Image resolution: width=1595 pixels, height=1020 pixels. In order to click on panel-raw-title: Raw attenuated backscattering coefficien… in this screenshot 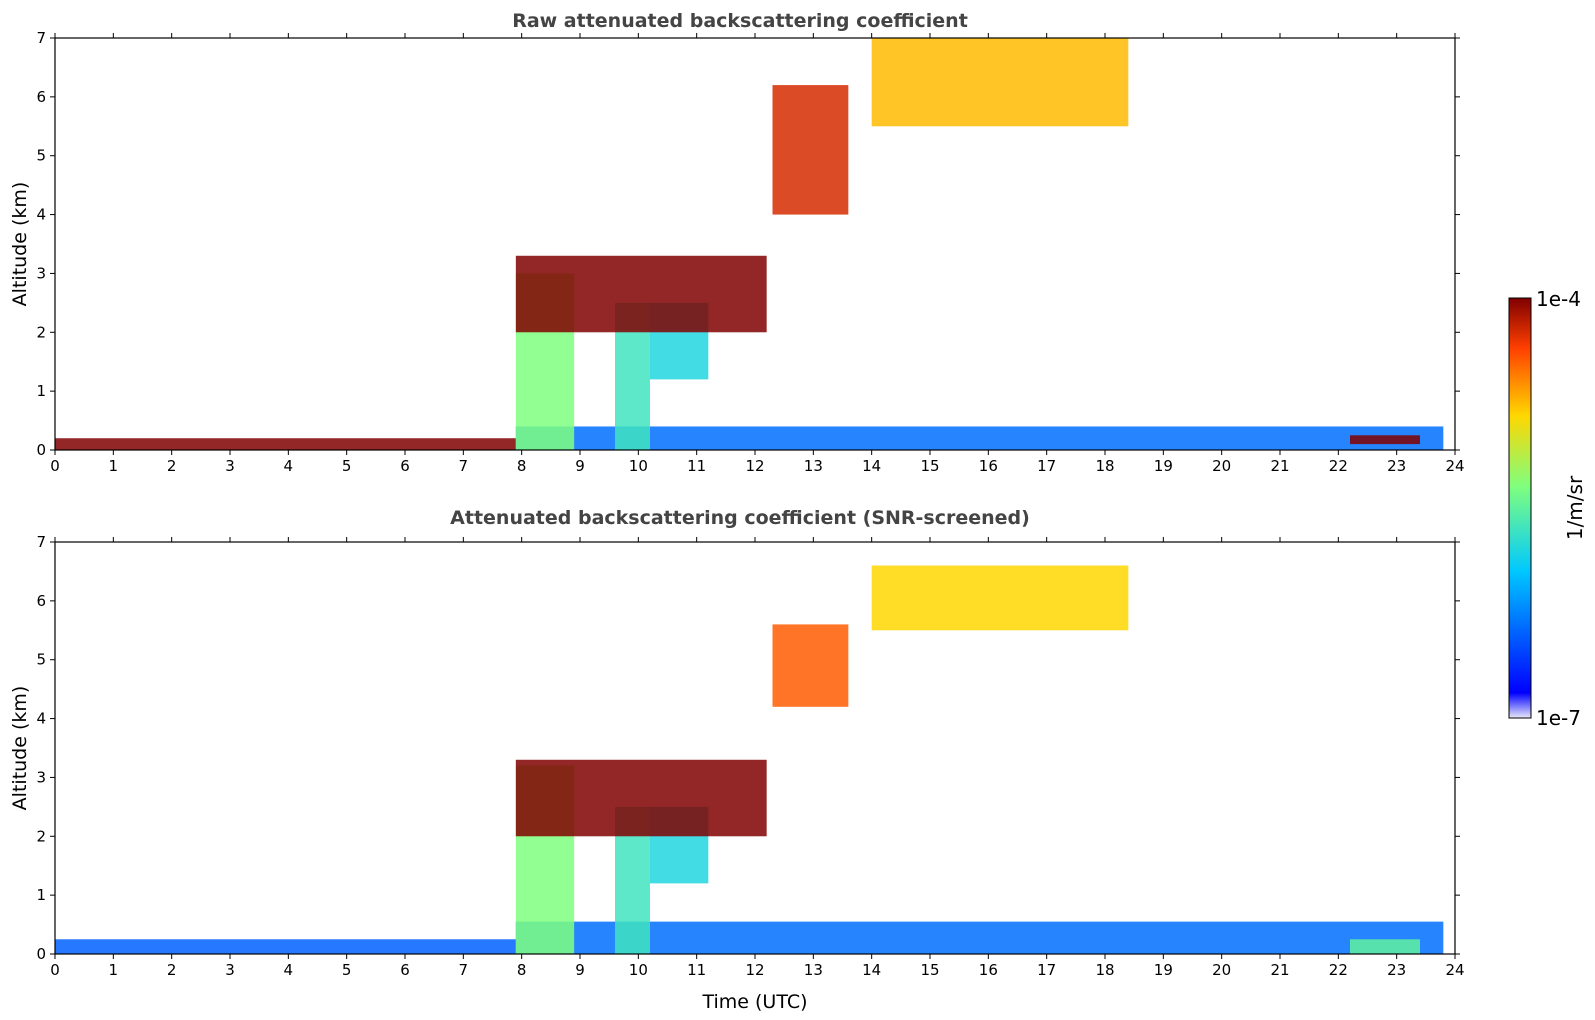, I will do `click(740, 21)`.